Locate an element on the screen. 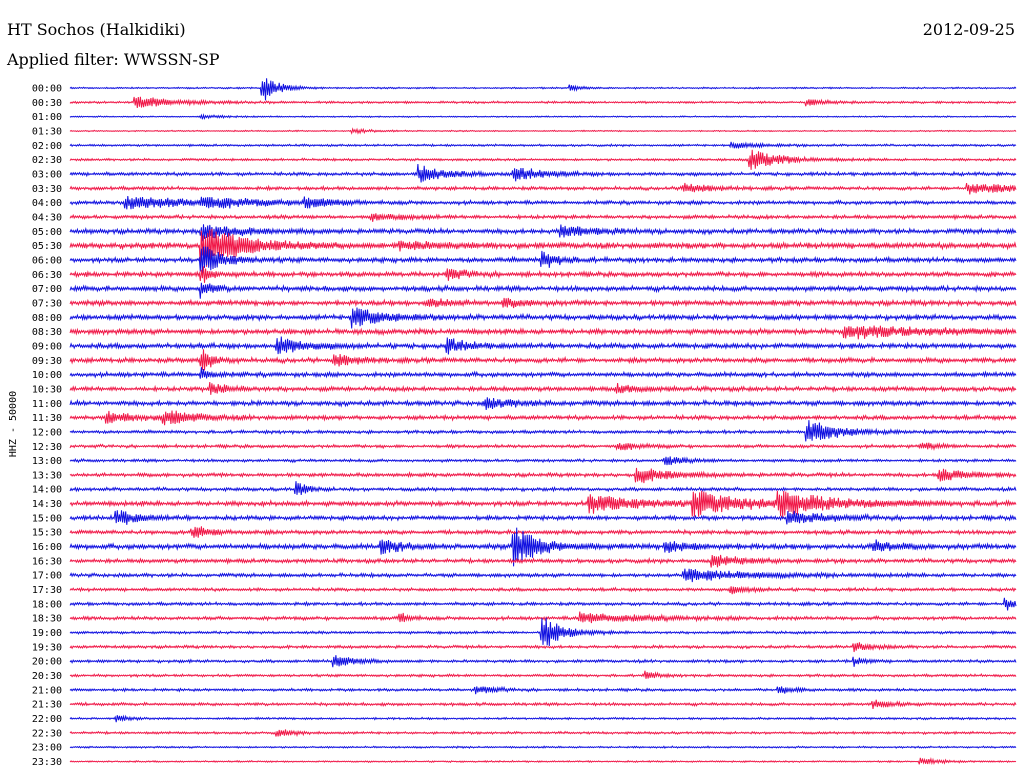 This screenshot has width=1024, height=780. time-tick-label: 15:30 is located at coordinates (47, 533).